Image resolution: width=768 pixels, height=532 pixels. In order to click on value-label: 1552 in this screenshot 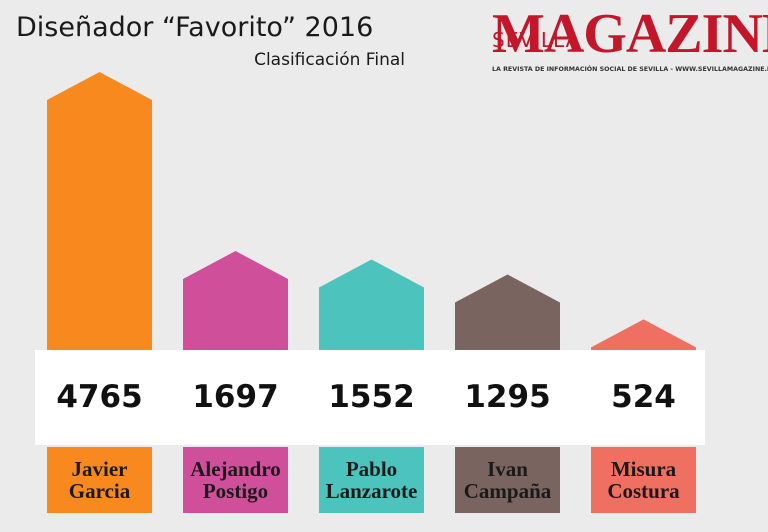, I will do `click(371, 397)`.